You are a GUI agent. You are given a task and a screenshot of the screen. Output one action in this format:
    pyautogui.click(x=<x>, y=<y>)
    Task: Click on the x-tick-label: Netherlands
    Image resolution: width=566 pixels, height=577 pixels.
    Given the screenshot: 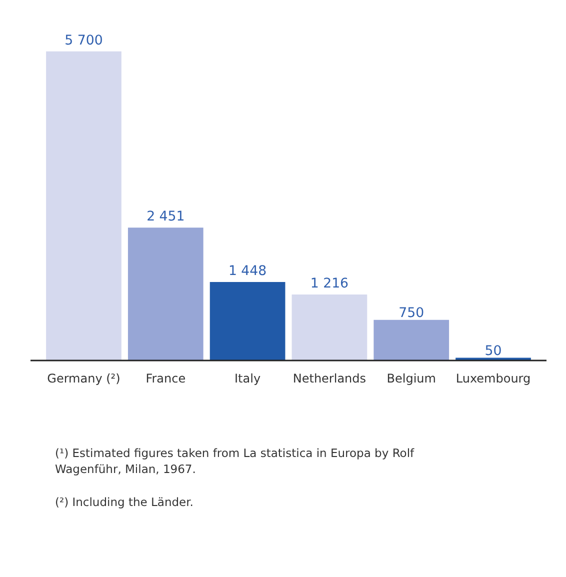 What is the action you would take?
    pyautogui.click(x=329, y=379)
    